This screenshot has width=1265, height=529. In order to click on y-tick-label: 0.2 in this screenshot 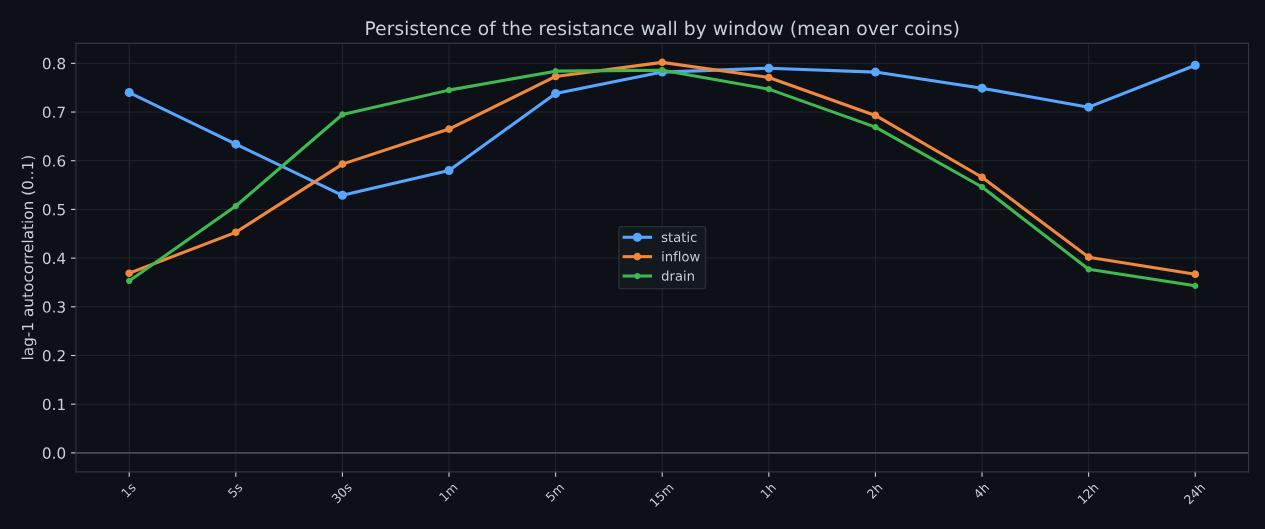, I will do `click(53, 355)`.